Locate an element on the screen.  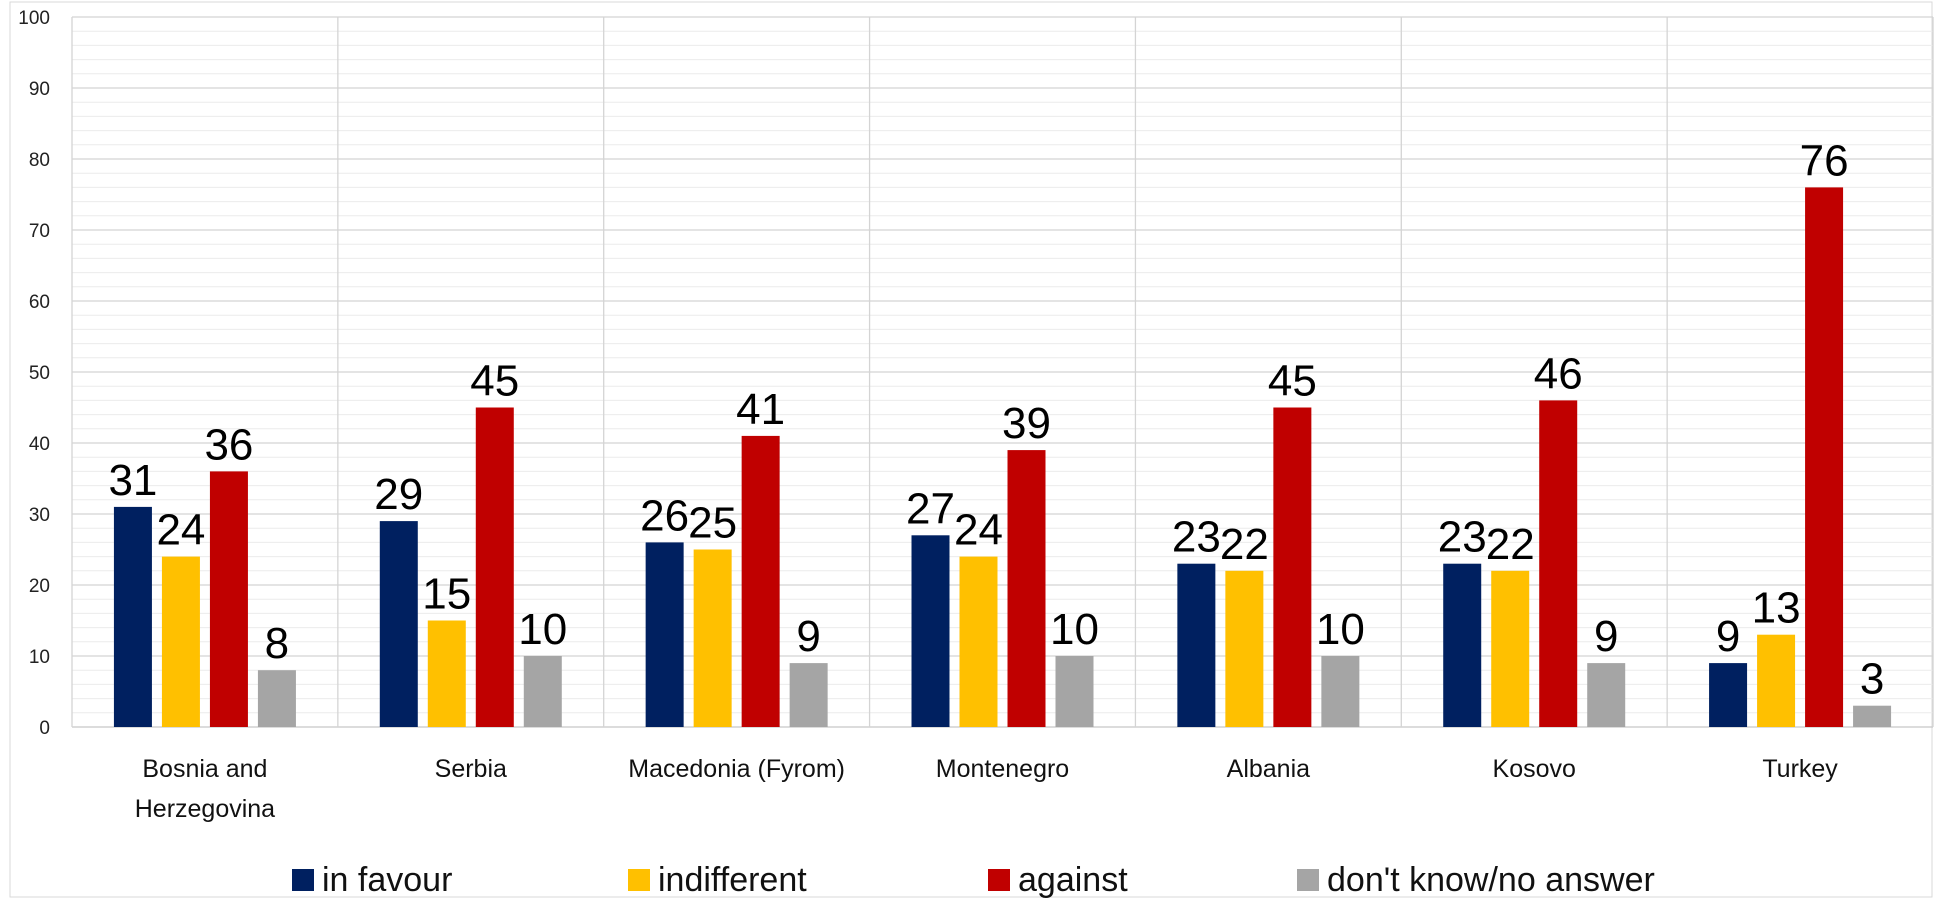
y-tick-label: 90 is located at coordinates (39, 89).